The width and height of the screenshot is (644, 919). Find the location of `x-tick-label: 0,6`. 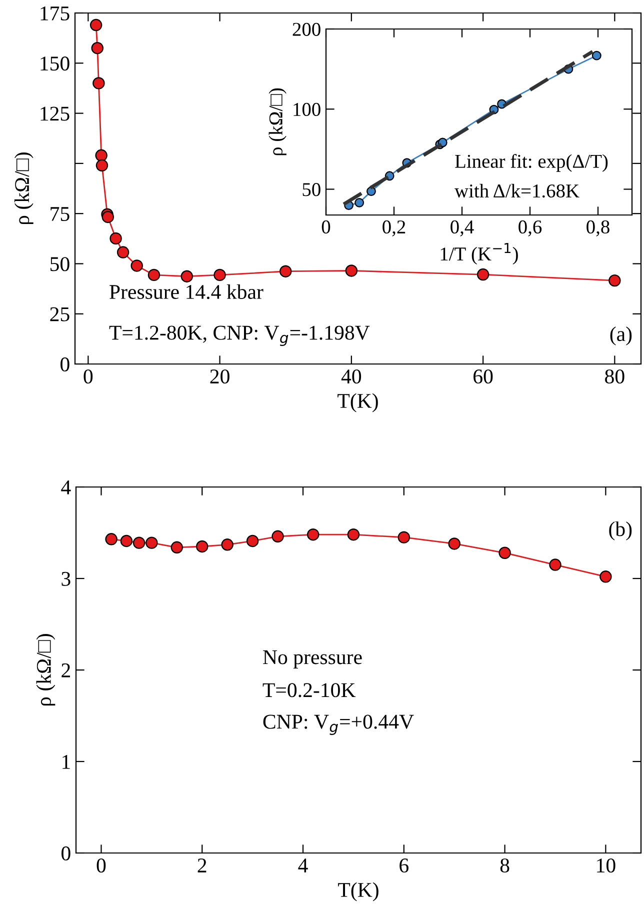

x-tick-label: 0,6 is located at coordinates (530, 228).